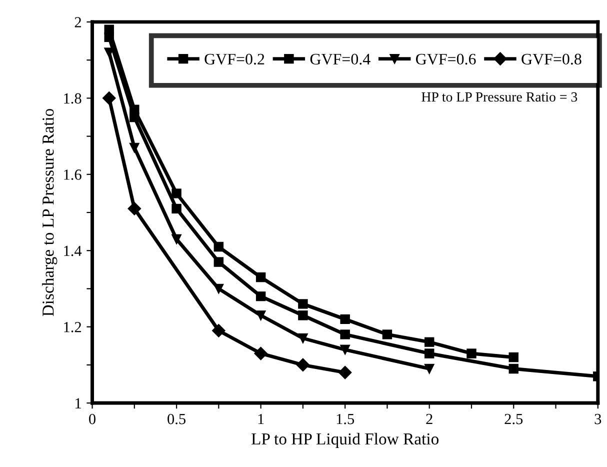 This screenshot has height=467, width=607. Describe the element at coordinates (500, 97) in the screenshot. I see `annotation: HP to LP Pressure Ratio = 3` at that location.